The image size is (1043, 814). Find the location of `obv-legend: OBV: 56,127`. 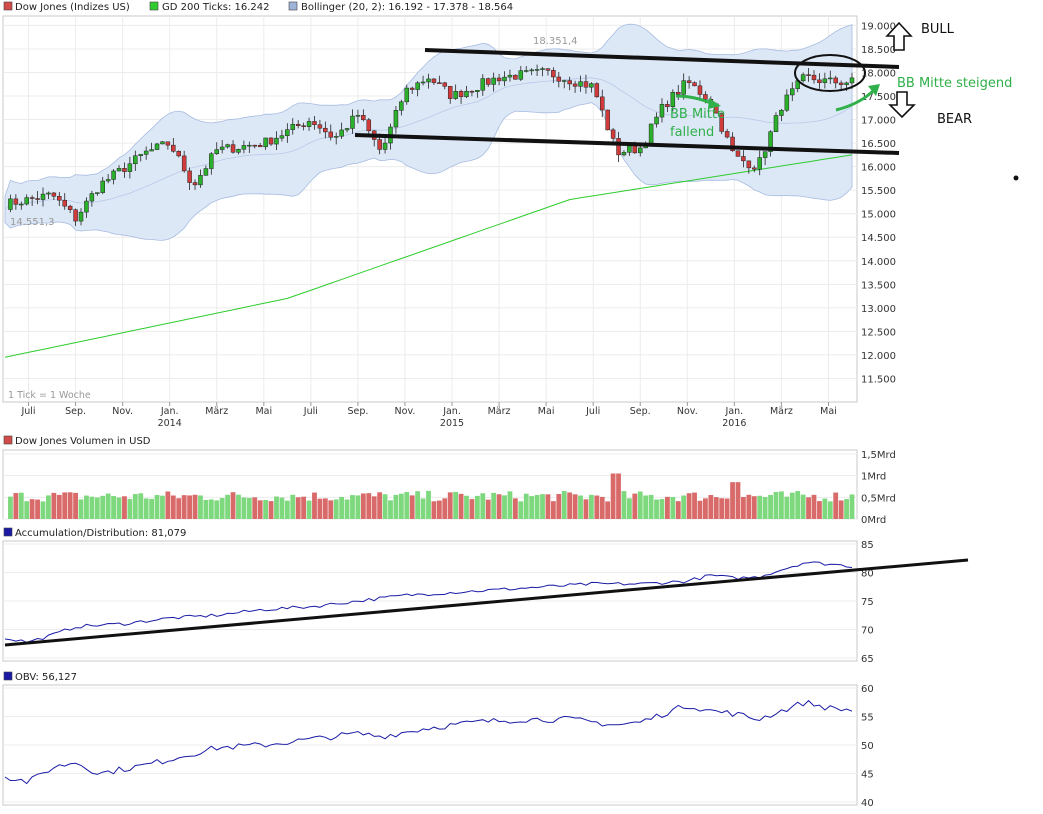

obv-legend: OBV: 56,127 is located at coordinates (40, 677).